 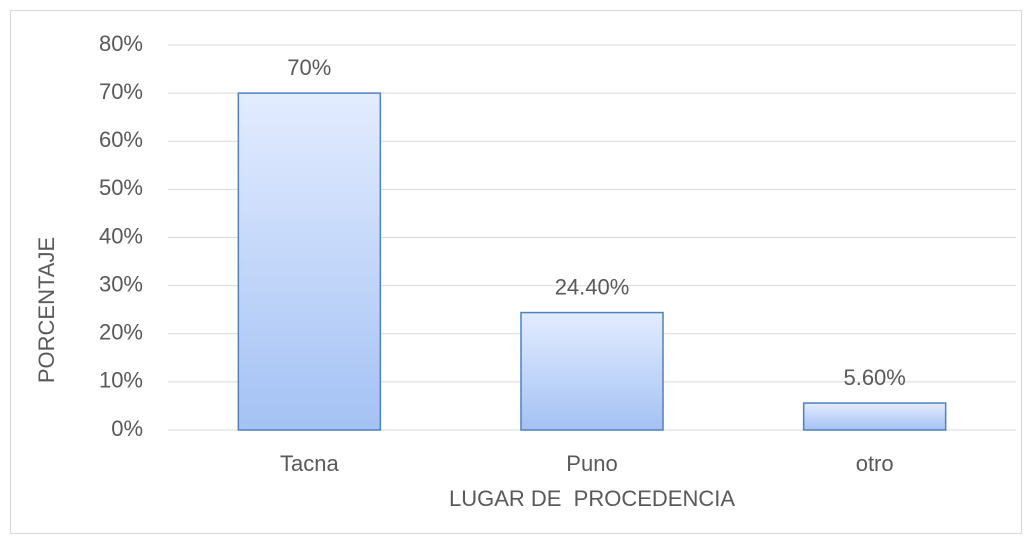 What do you see at coordinates (309, 463) in the screenshot?
I see `x-tick-label: Tacna` at bounding box center [309, 463].